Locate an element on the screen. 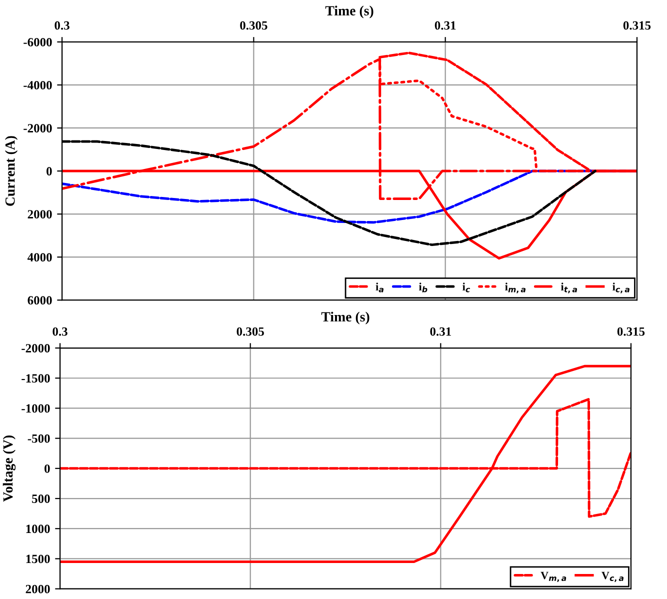 The image size is (667, 599). legend-label: i$_{c}$ is located at coordinates (466, 287).